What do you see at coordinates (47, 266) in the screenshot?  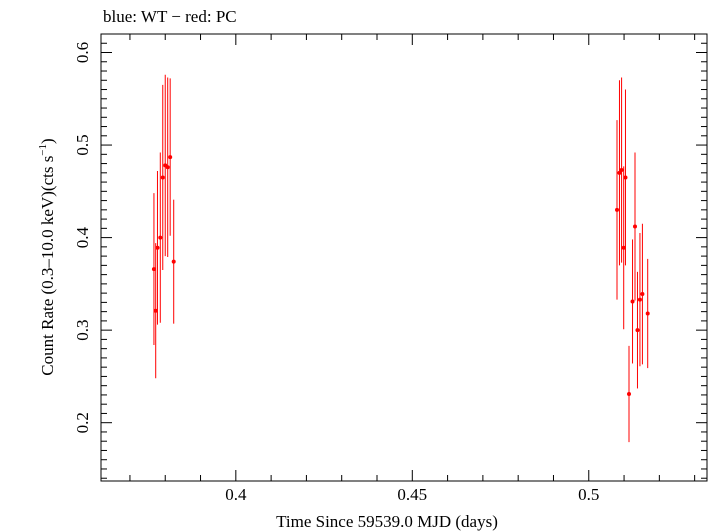 I see `y-axis-label-main: Count Rate (0.3–10.0 keV)(cts s` at bounding box center [47, 266].